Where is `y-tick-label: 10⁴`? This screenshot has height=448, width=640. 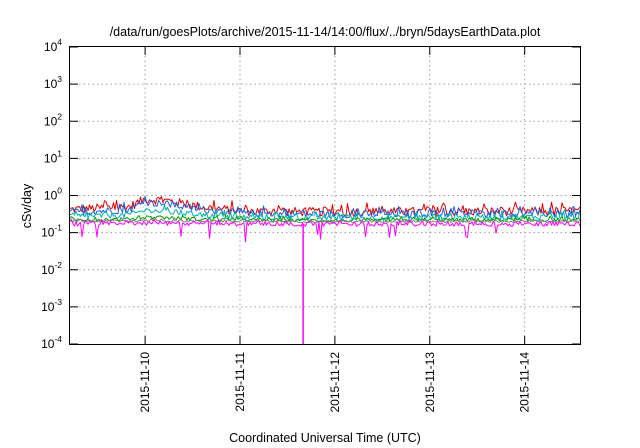
y-tick-label: 10⁴ is located at coordinates (53, 45).